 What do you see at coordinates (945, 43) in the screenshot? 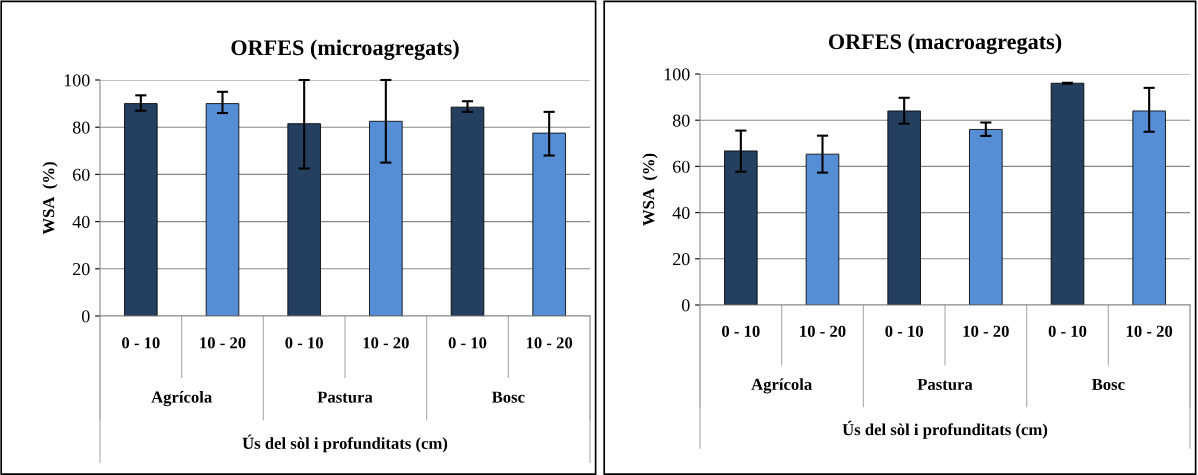
I see `chart-title: ORFES (macroagregats)` at bounding box center [945, 43].